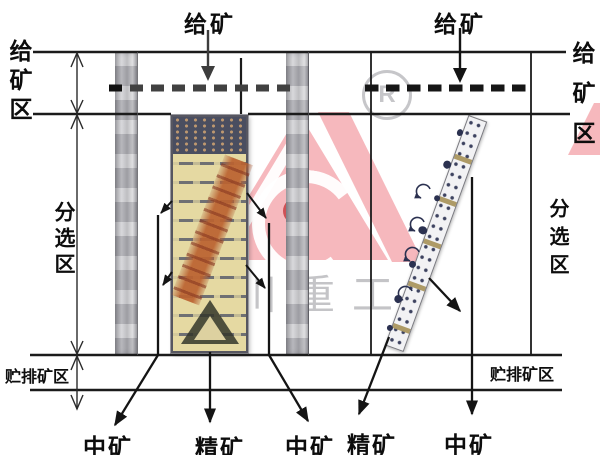 The width and height of the screenshot is (600, 455). What do you see at coordinates (126, 203) in the screenshot?
I see `left-wall-column` at bounding box center [126, 203].